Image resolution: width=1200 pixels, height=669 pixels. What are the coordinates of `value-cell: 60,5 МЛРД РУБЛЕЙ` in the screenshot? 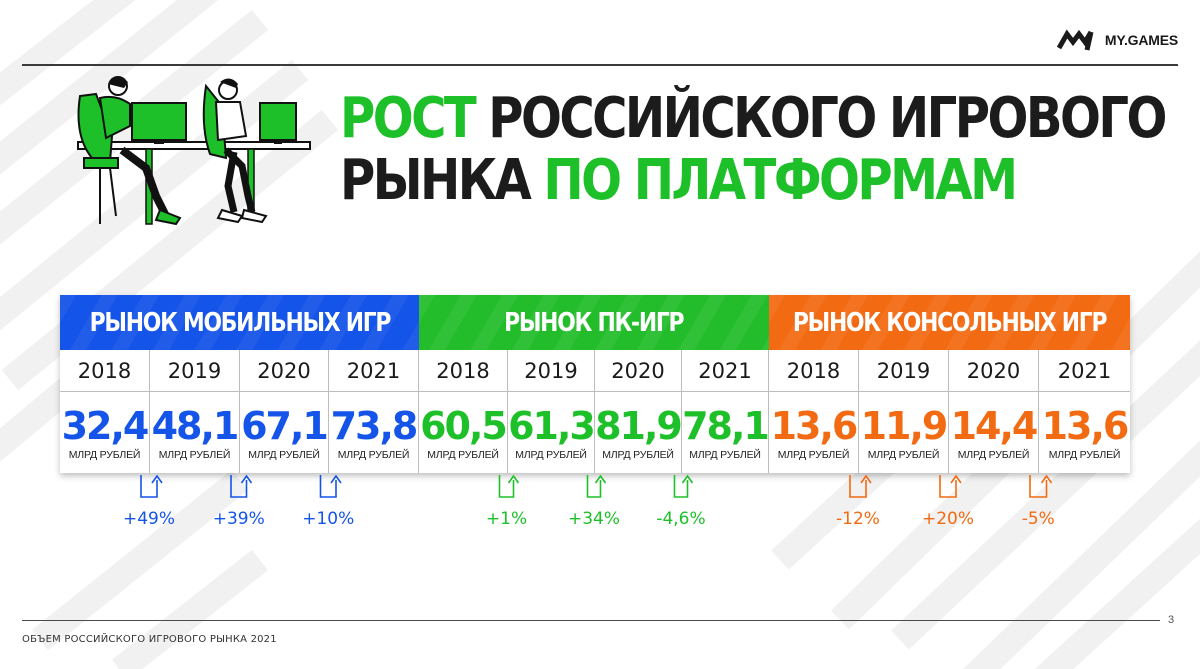 It's located at (463, 432).